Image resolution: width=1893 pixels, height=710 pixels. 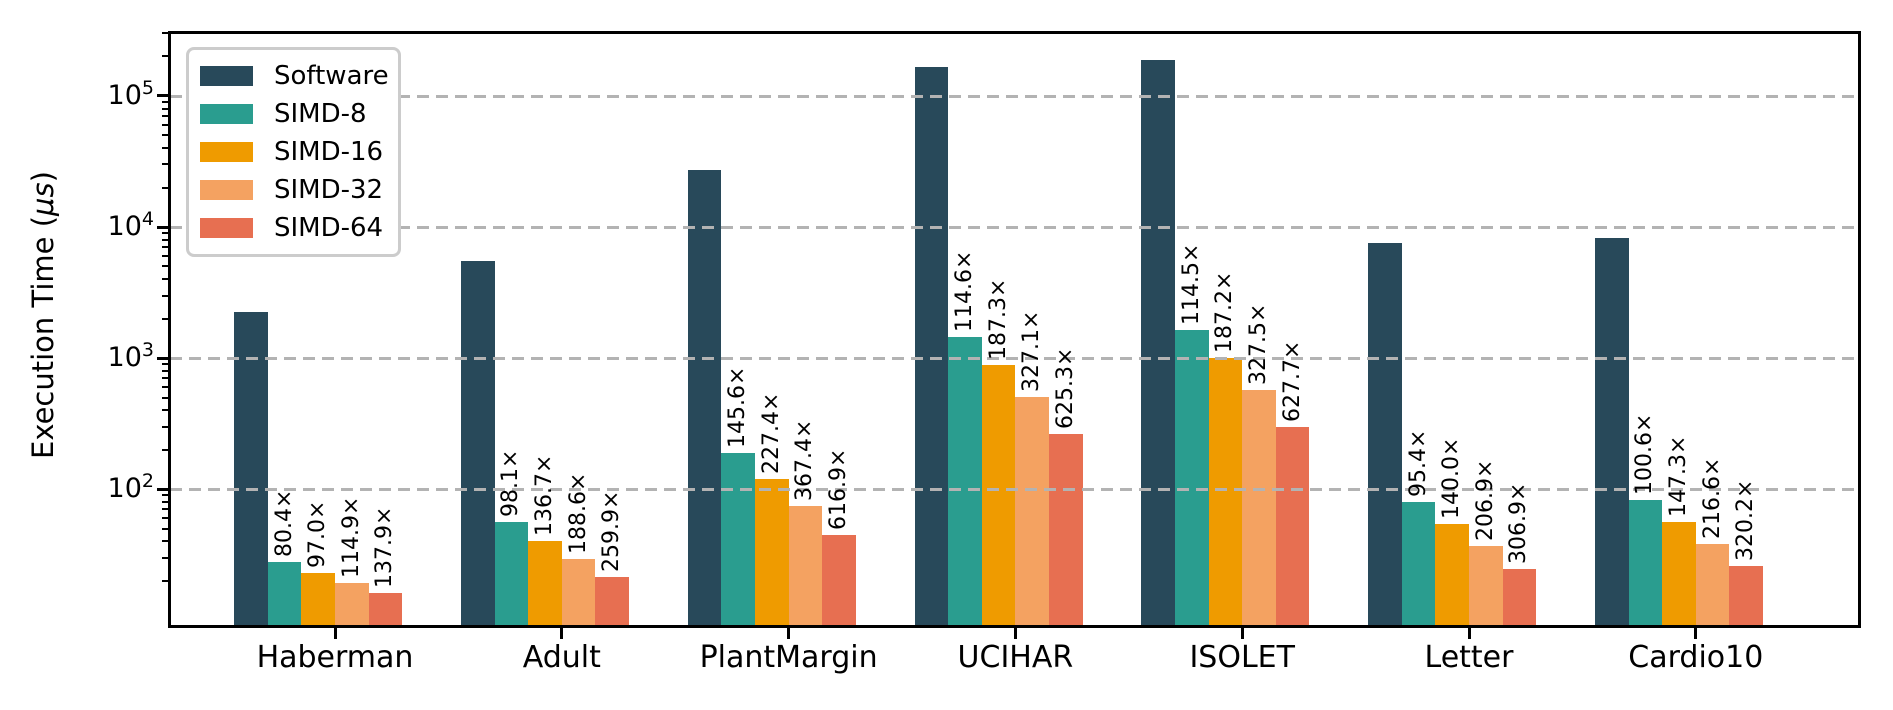 I want to click on speedup-label-simd-8-adult: 98.1×, so click(x=511, y=483).